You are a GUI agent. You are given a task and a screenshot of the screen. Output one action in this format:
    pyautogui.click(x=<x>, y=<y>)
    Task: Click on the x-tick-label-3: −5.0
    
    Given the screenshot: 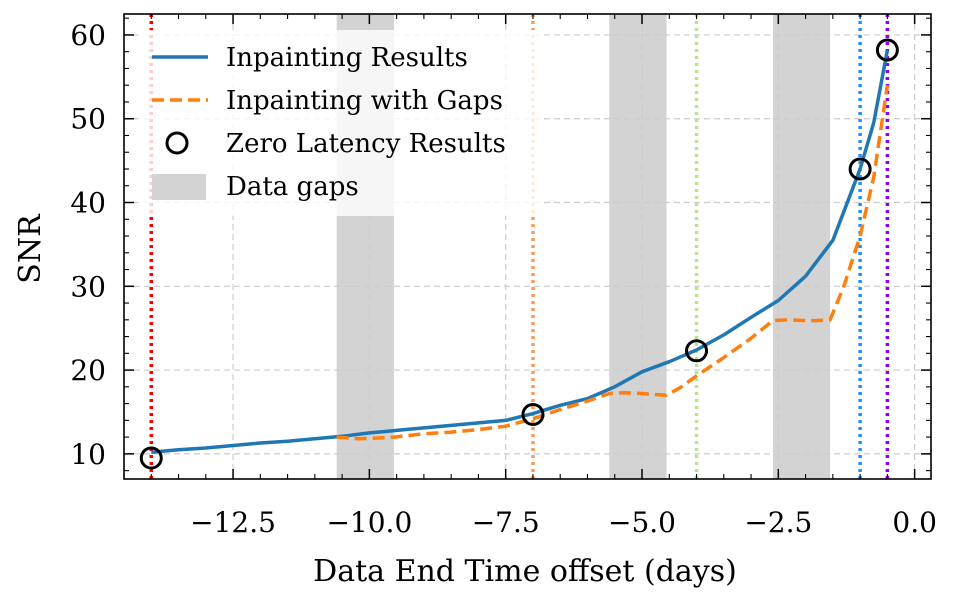 What is the action you would take?
    pyautogui.click(x=642, y=522)
    